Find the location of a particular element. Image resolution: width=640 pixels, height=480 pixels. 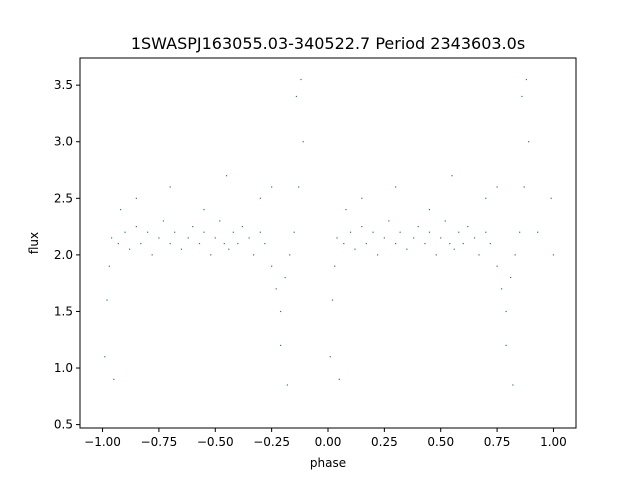

x-tick-label: 0.50 is located at coordinates (440, 442).